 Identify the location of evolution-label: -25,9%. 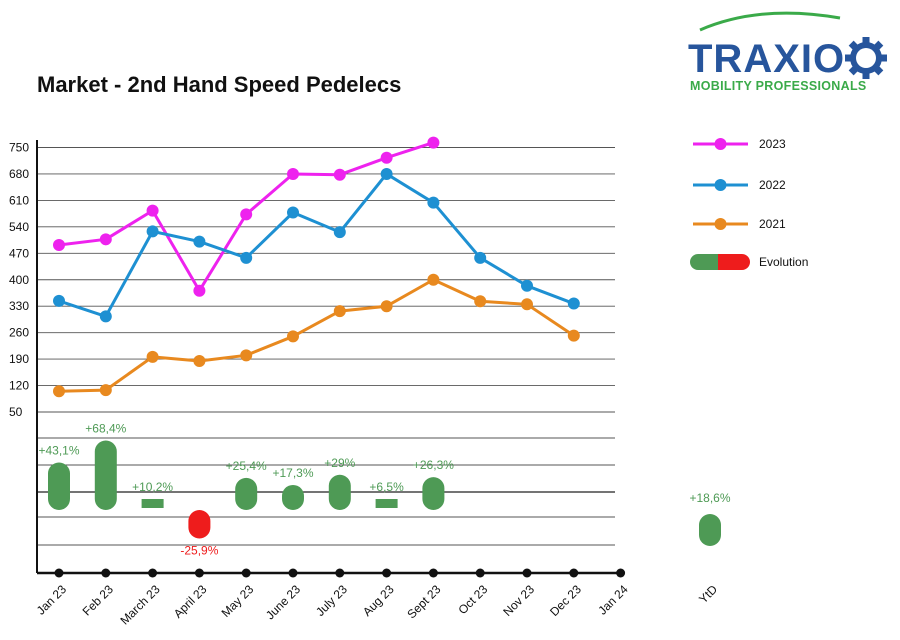
(199, 550).